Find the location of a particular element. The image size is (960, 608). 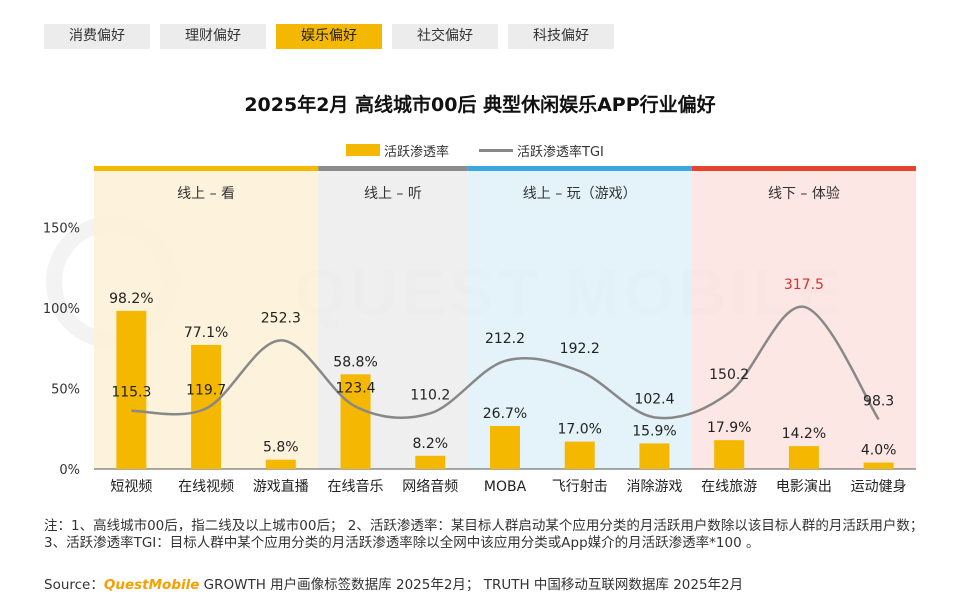

bar-value-label: 14.2% is located at coordinates (804, 434).